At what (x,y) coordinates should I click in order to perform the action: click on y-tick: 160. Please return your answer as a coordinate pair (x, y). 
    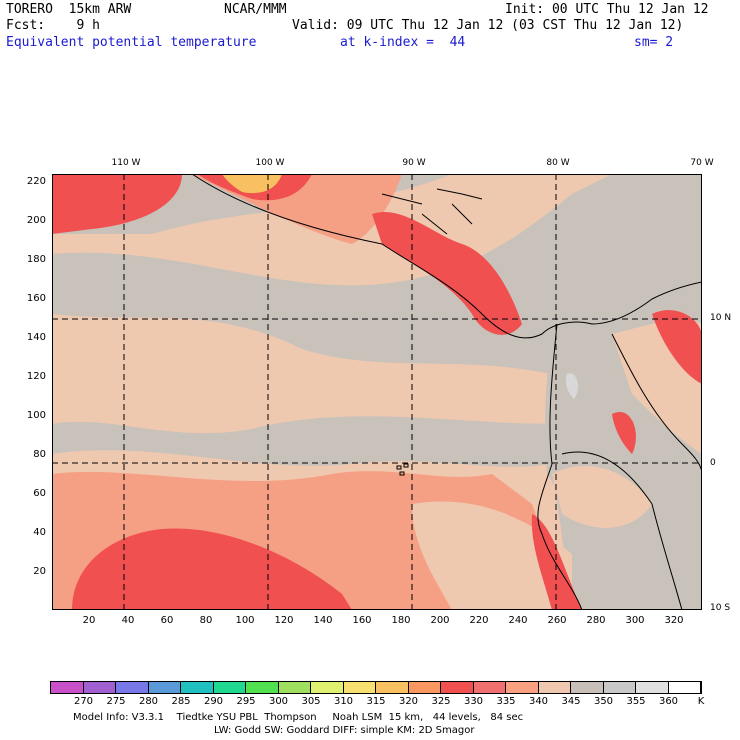
    Looking at the image, I should click on (36, 298).